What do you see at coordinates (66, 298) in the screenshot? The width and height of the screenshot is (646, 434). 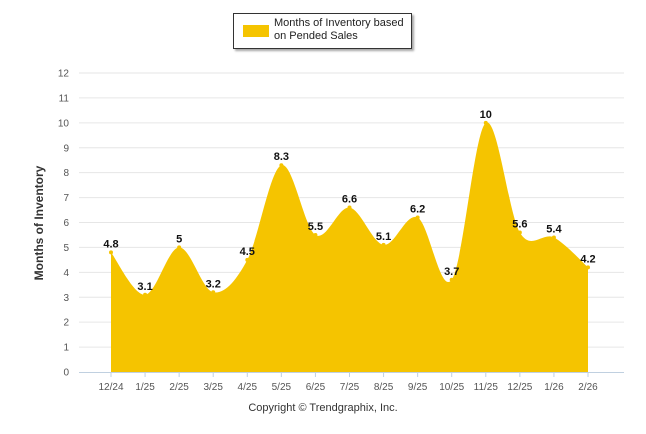 I see `y-tick-label: 3` at bounding box center [66, 298].